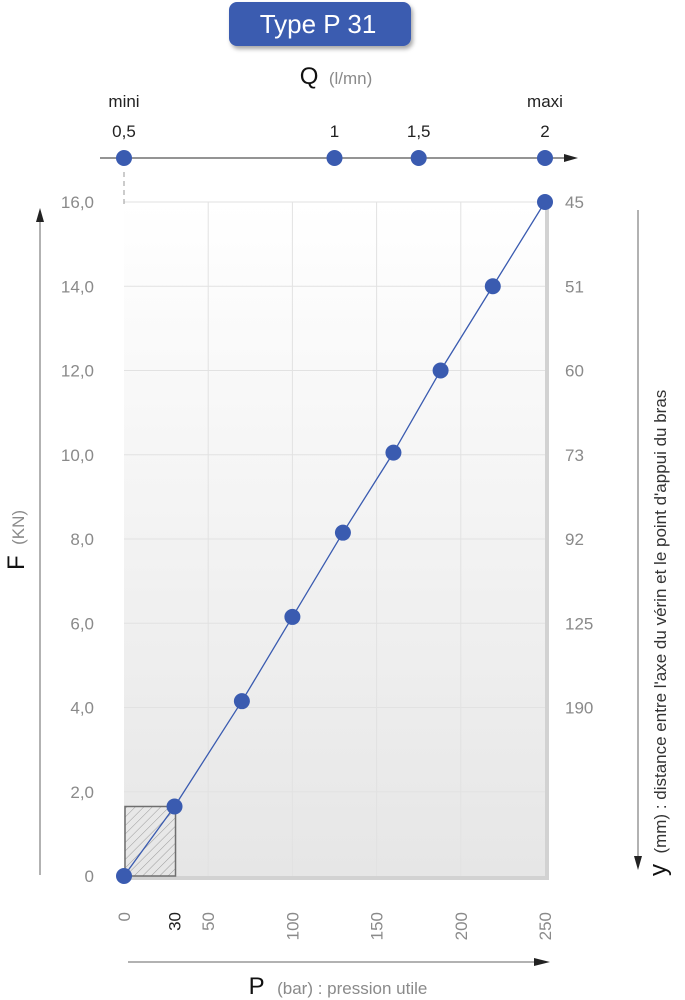 Image resolution: width=685 pixels, height=1000 pixels. Describe the element at coordinates (545, 101) in the screenshot. I see `q-max-label: maxi` at that location.